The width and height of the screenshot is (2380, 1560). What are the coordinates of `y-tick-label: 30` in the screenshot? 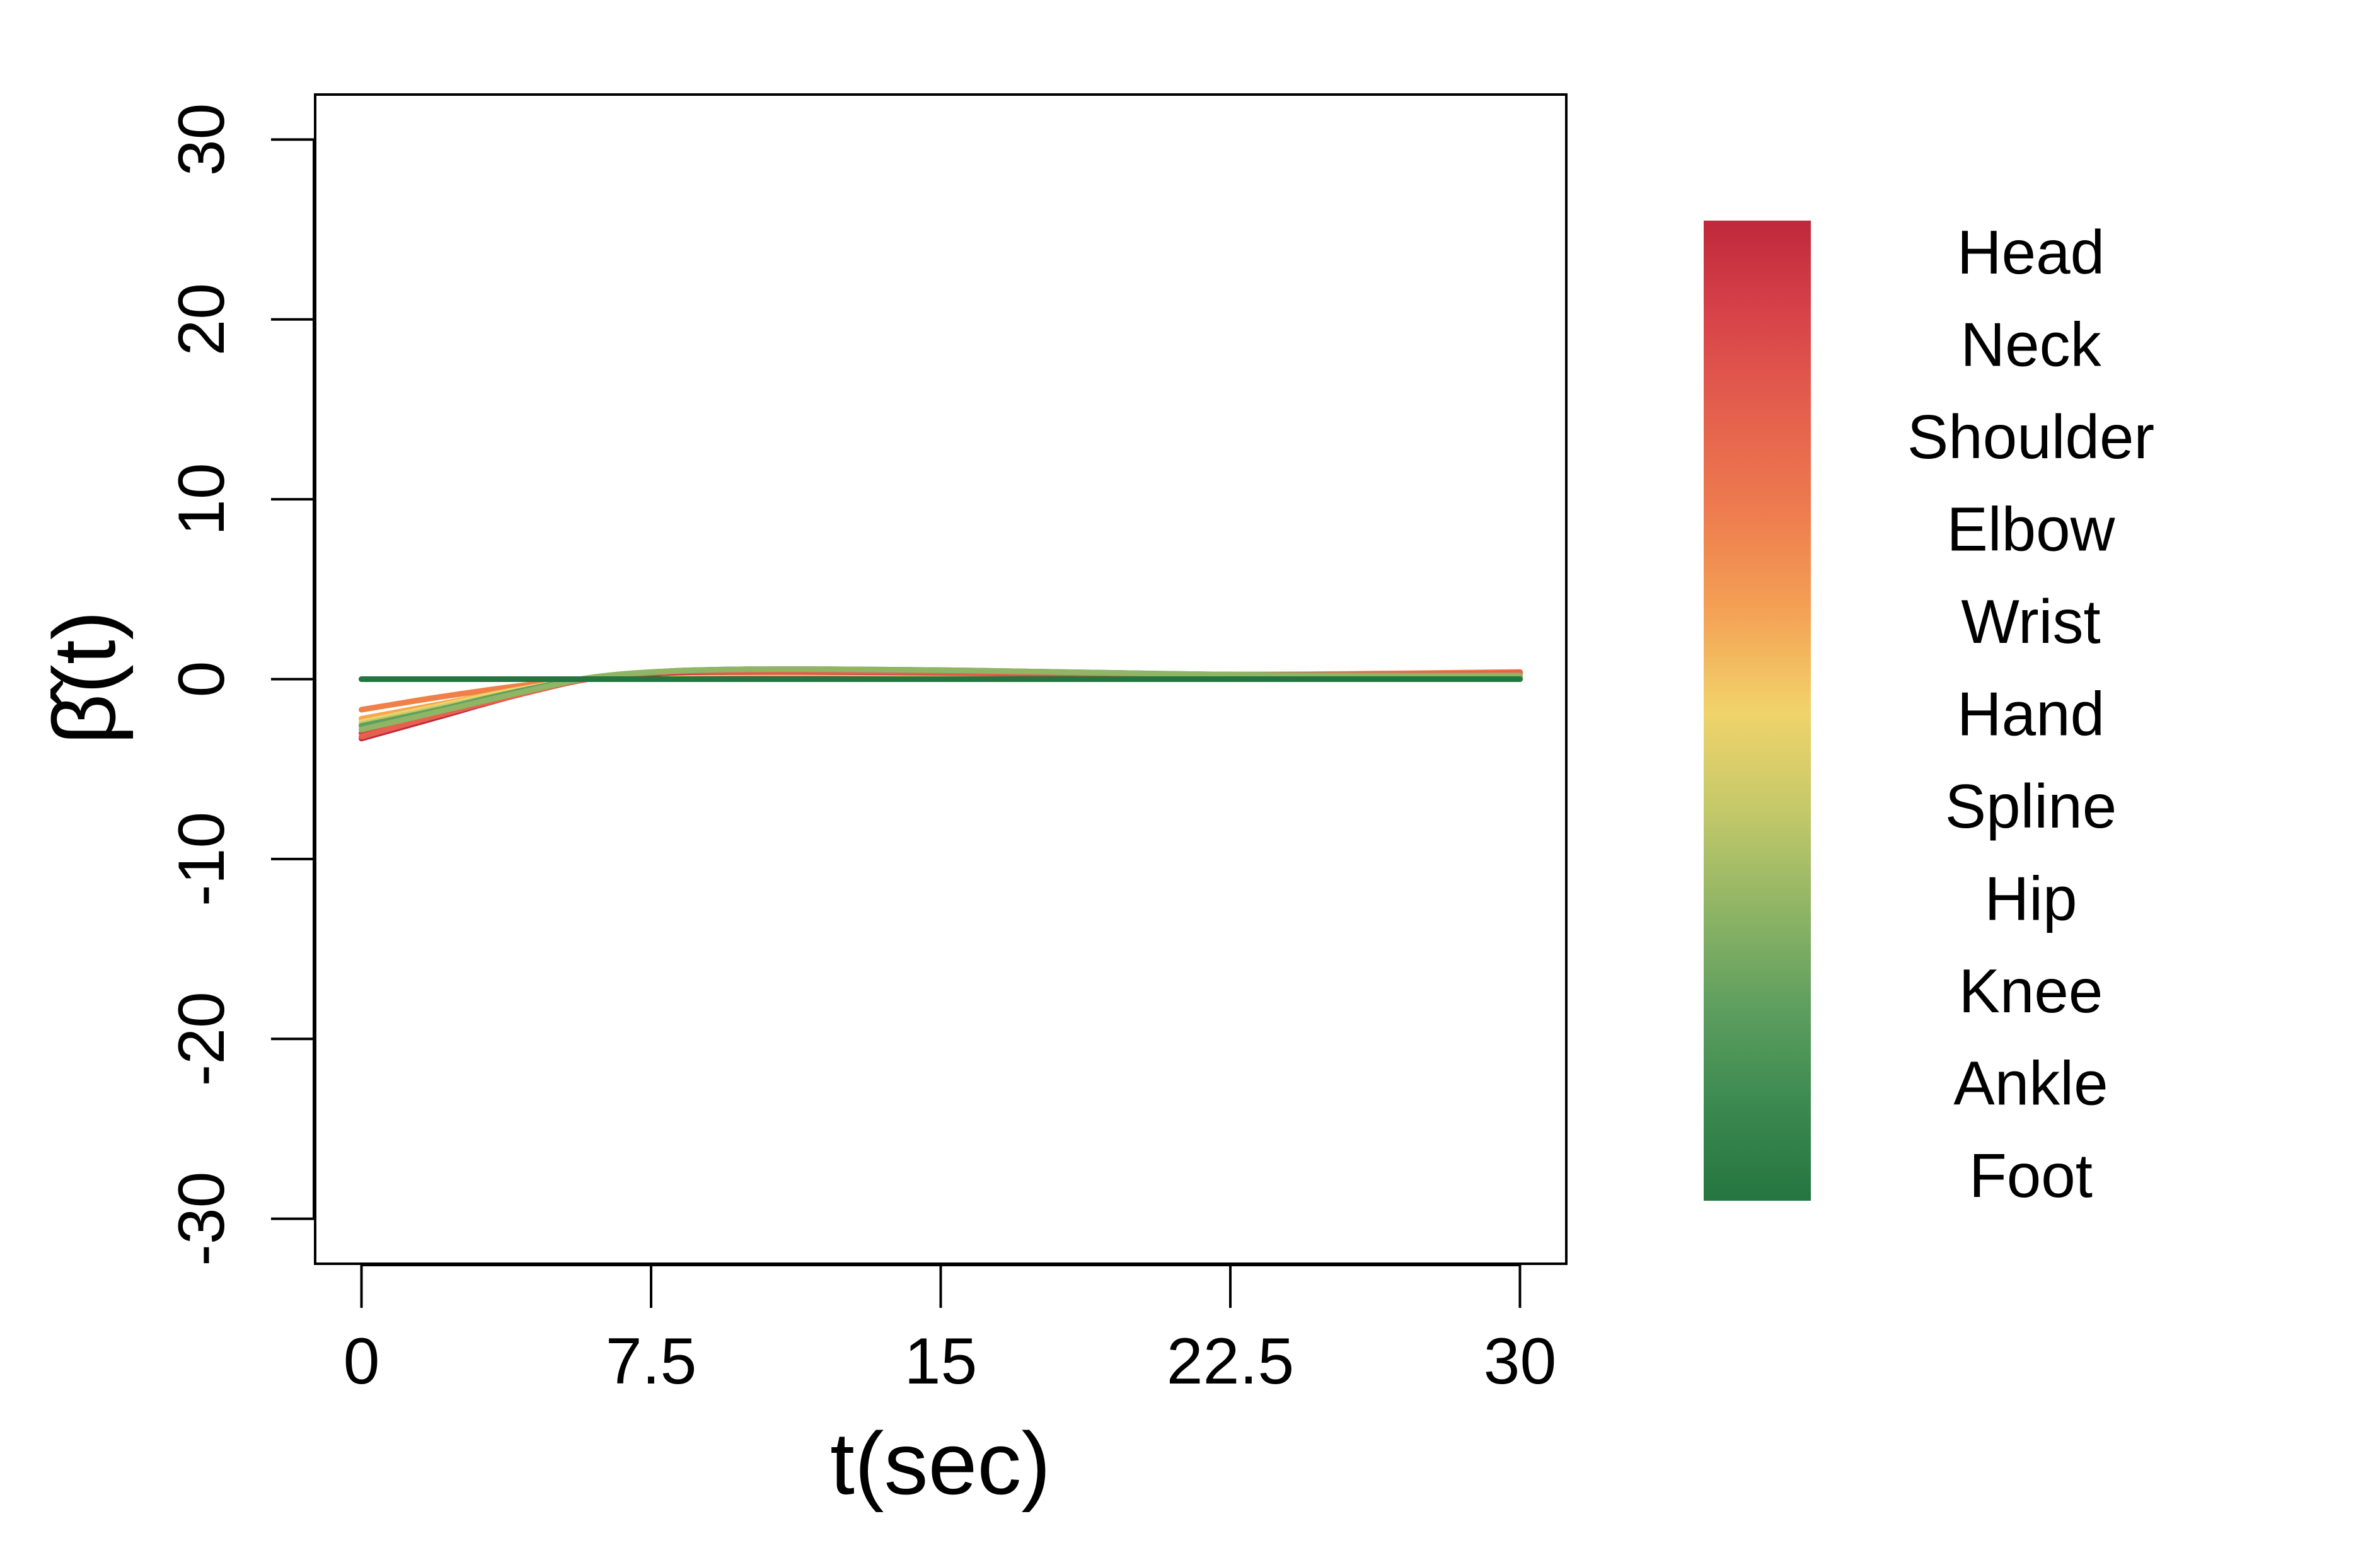 It's located at (201, 139).